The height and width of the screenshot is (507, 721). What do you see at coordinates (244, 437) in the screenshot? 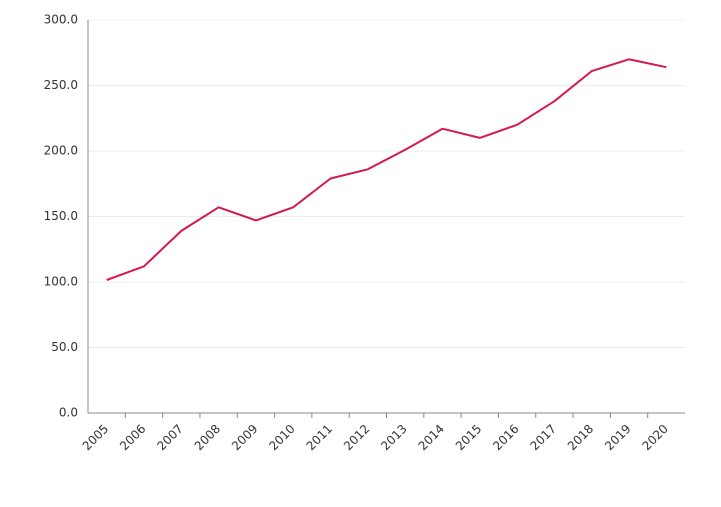
I see `x-tick-label: 2009` at bounding box center [244, 437].